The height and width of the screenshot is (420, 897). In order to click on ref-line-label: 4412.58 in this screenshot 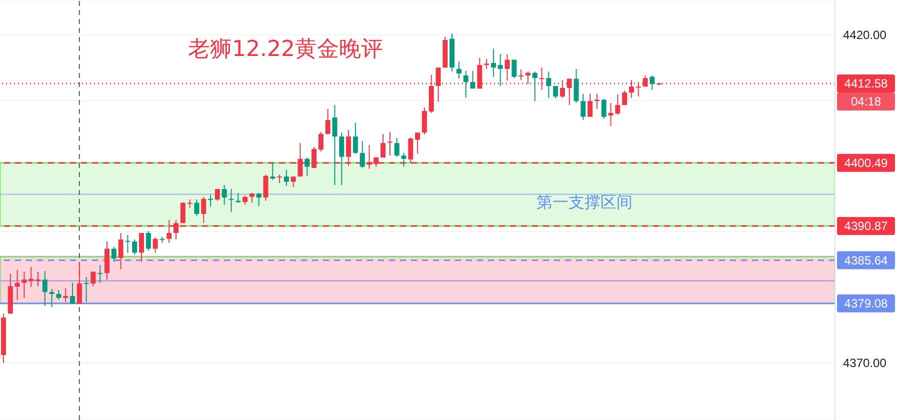, I will do `click(866, 83)`.